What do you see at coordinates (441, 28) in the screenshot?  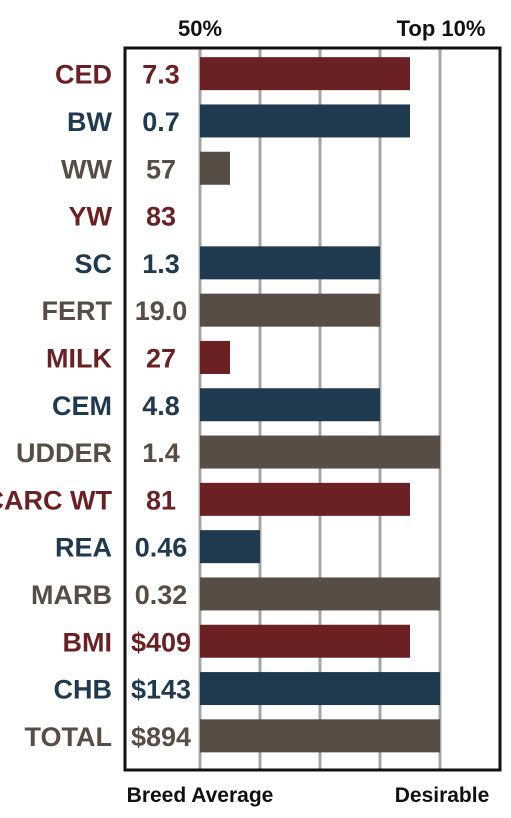 I see `top-label-top10: Top 10%` at bounding box center [441, 28].